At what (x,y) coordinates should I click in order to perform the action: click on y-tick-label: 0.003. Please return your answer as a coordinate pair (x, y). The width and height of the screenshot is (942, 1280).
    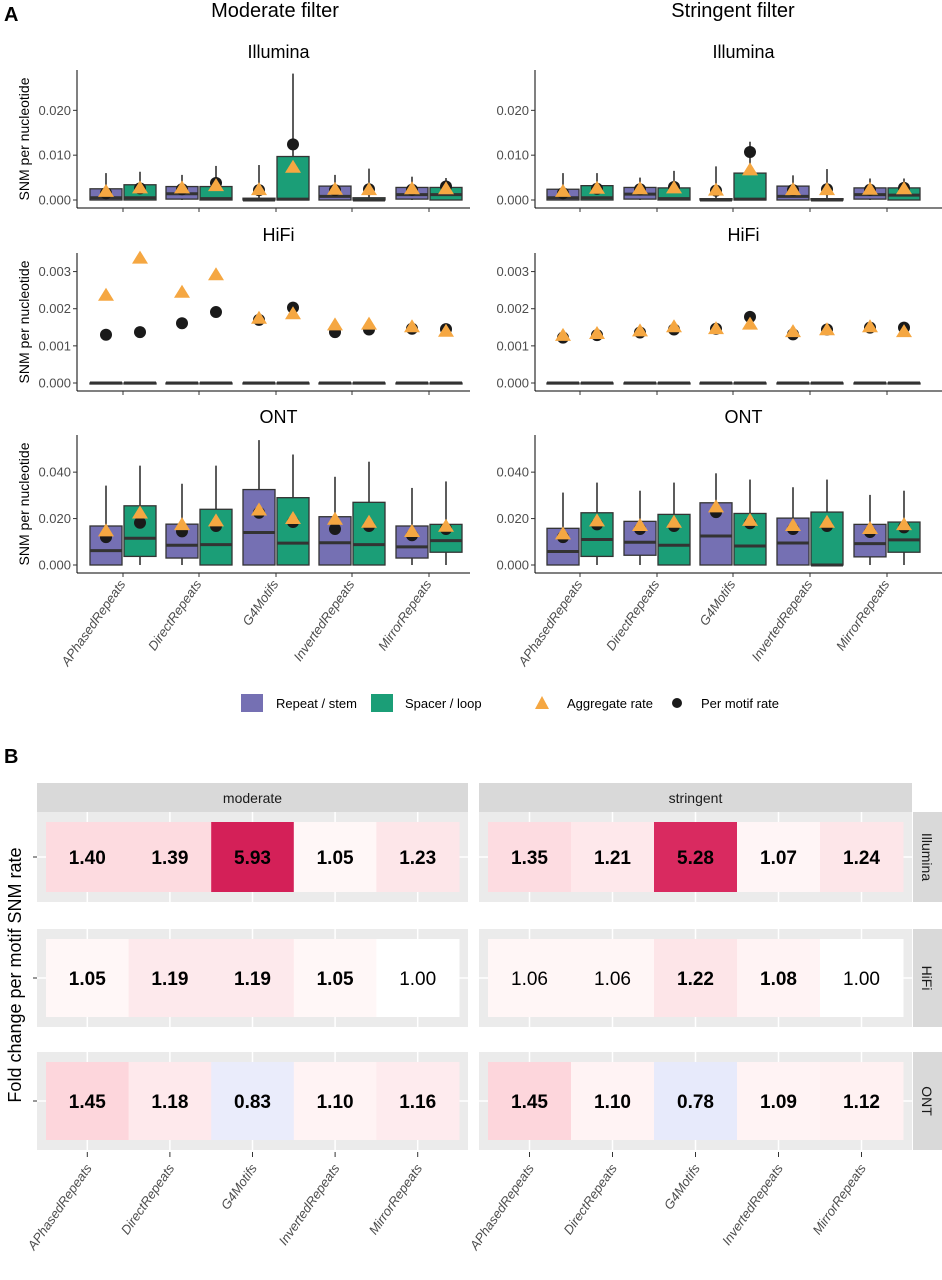
    Looking at the image, I should click on (54, 271).